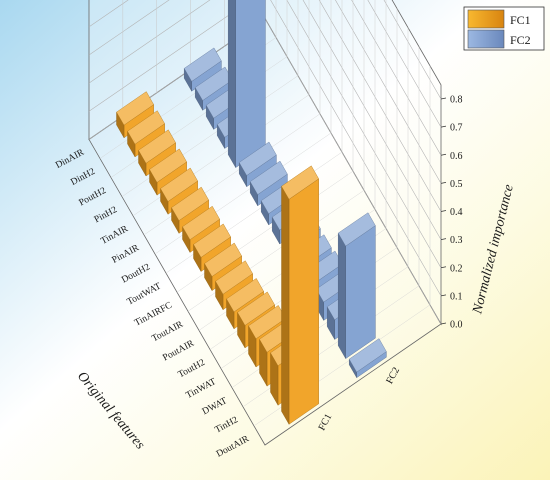  I want to click on bar-fc2-tinh2, so click(356, 286).